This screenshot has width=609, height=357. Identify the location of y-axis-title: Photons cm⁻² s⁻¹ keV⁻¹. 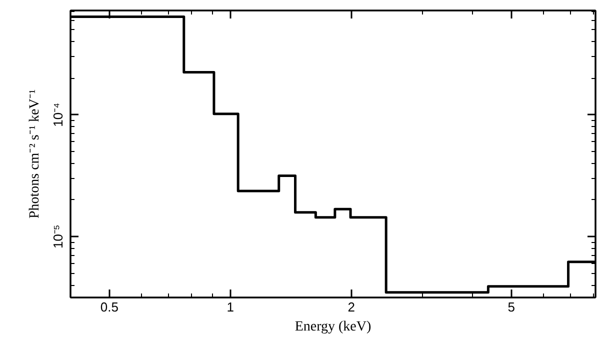
(35, 154).